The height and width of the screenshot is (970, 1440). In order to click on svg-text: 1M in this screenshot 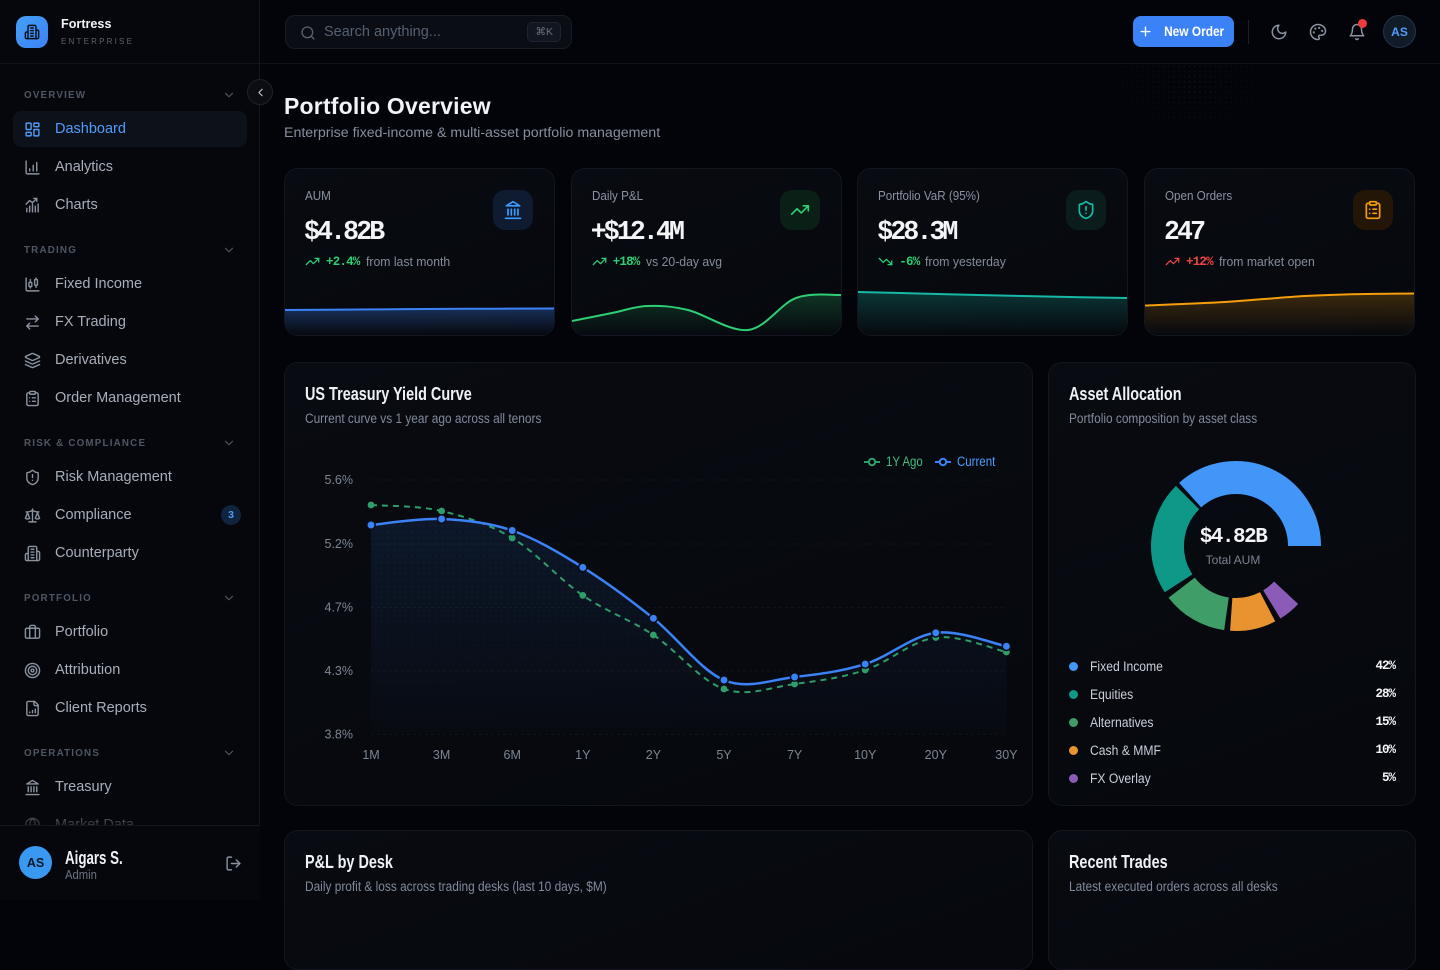, I will do `click(370, 755)`.